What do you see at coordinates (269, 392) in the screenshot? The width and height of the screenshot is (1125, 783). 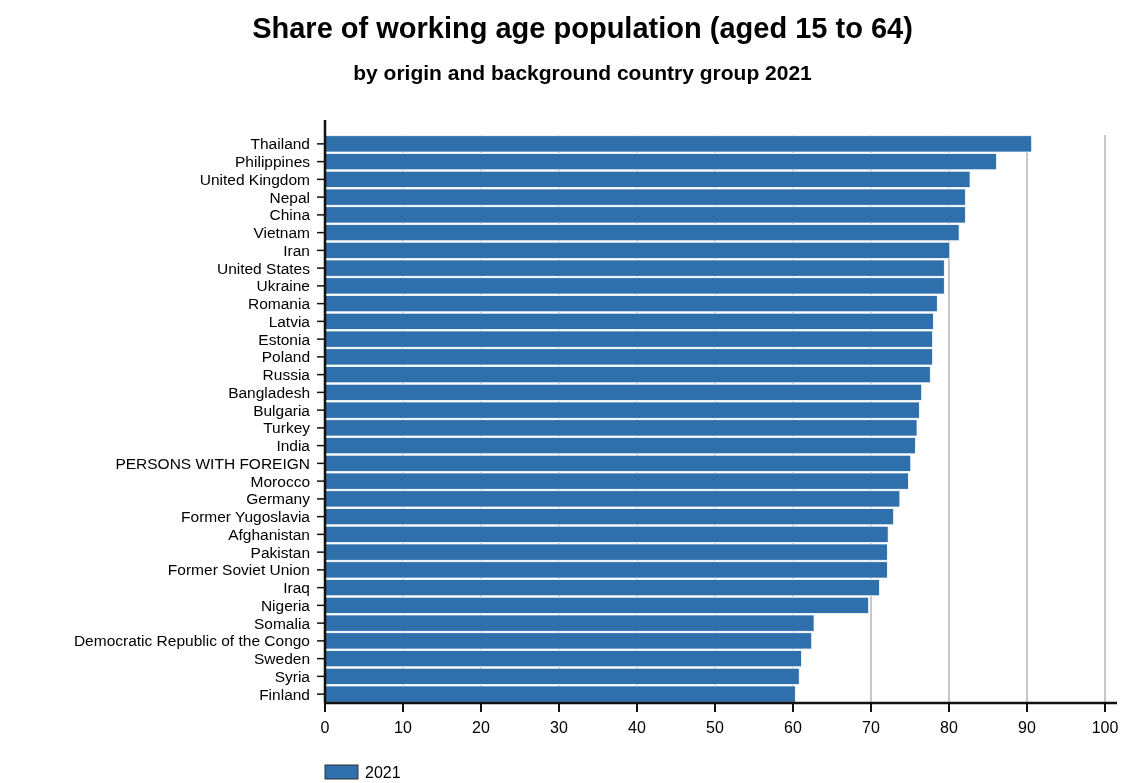 I see `y-tick-label: Bangladesh` at bounding box center [269, 392].